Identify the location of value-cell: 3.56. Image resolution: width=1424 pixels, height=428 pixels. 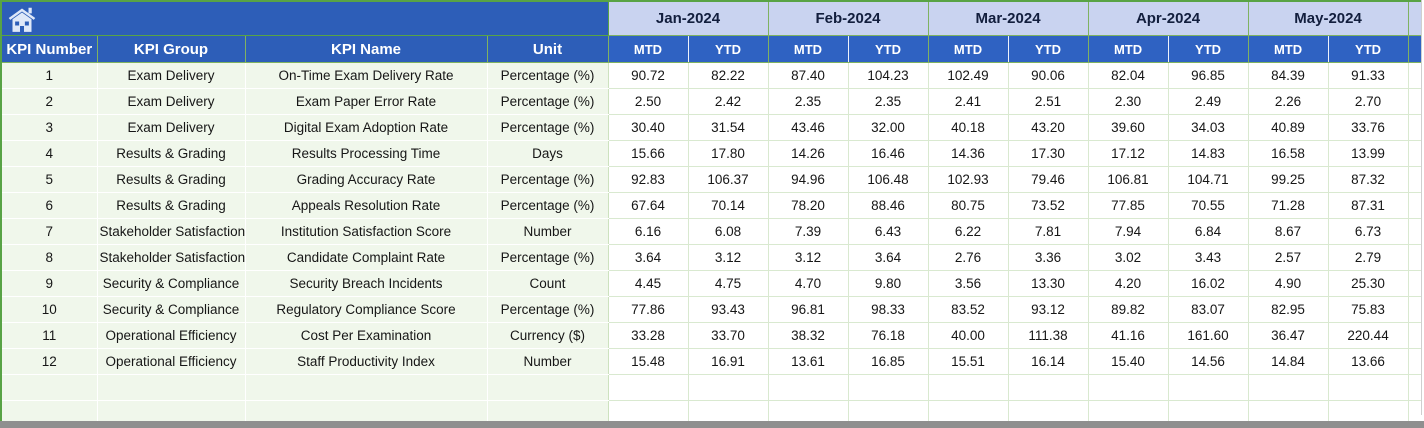
(968, 283).